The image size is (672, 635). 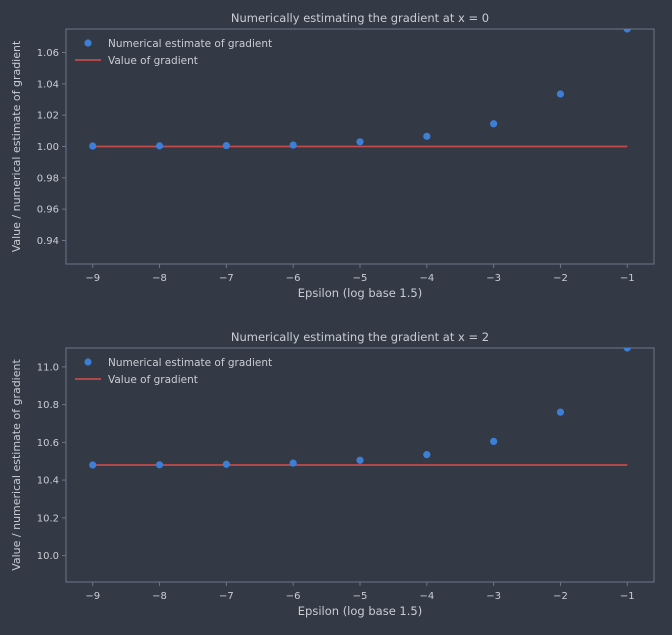 What do you see at coordinates (48, 443) in the screenshot?
I see `y-tick-label: 10.6` at bounding box center [48, 443].